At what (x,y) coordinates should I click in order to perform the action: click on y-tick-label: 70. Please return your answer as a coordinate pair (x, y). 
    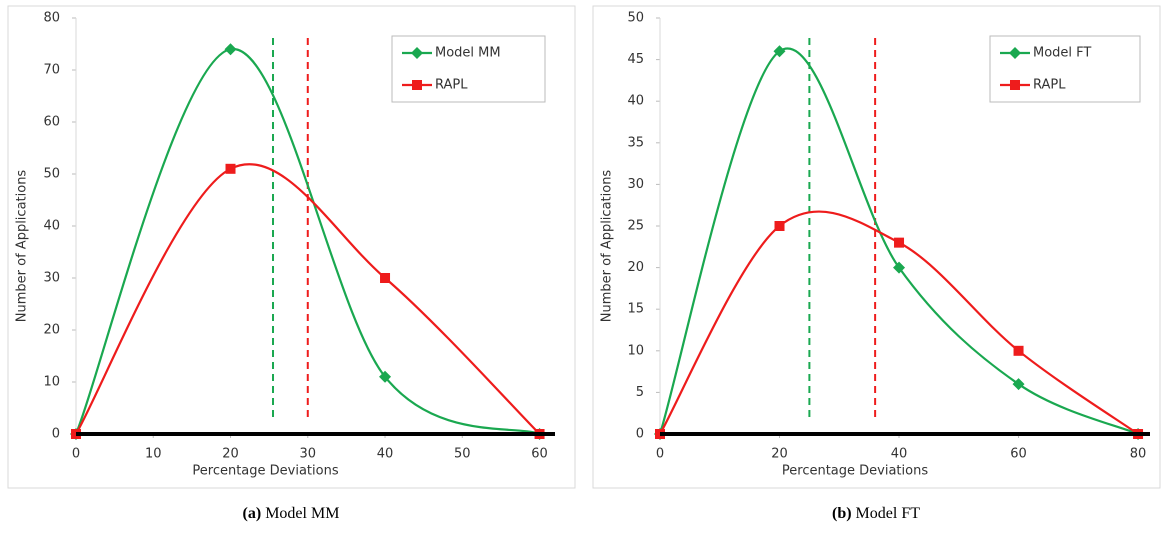
    Looking at the image, I should click on (51, 70).